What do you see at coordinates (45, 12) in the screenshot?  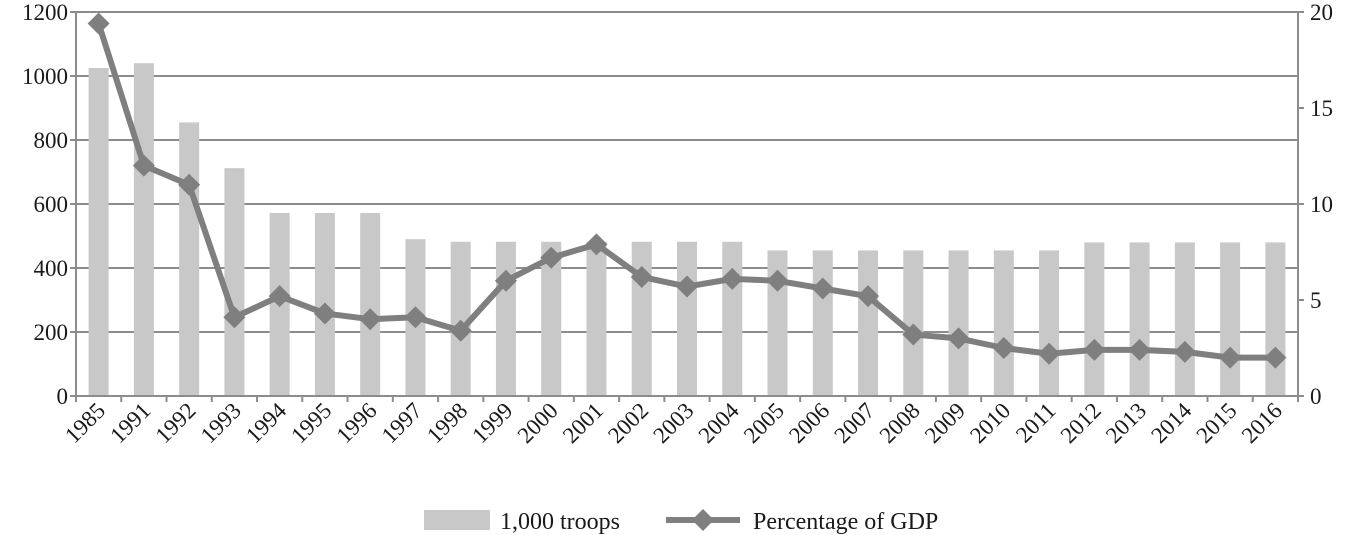 I see `y-left-tick-label: 1200` at bounding box center [45, 12].